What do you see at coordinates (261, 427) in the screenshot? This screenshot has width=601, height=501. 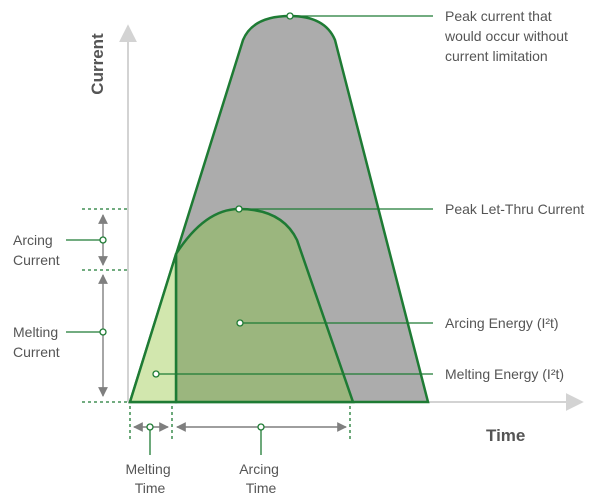 I see `arcing-time-dot` at bounding box center [261, 427].